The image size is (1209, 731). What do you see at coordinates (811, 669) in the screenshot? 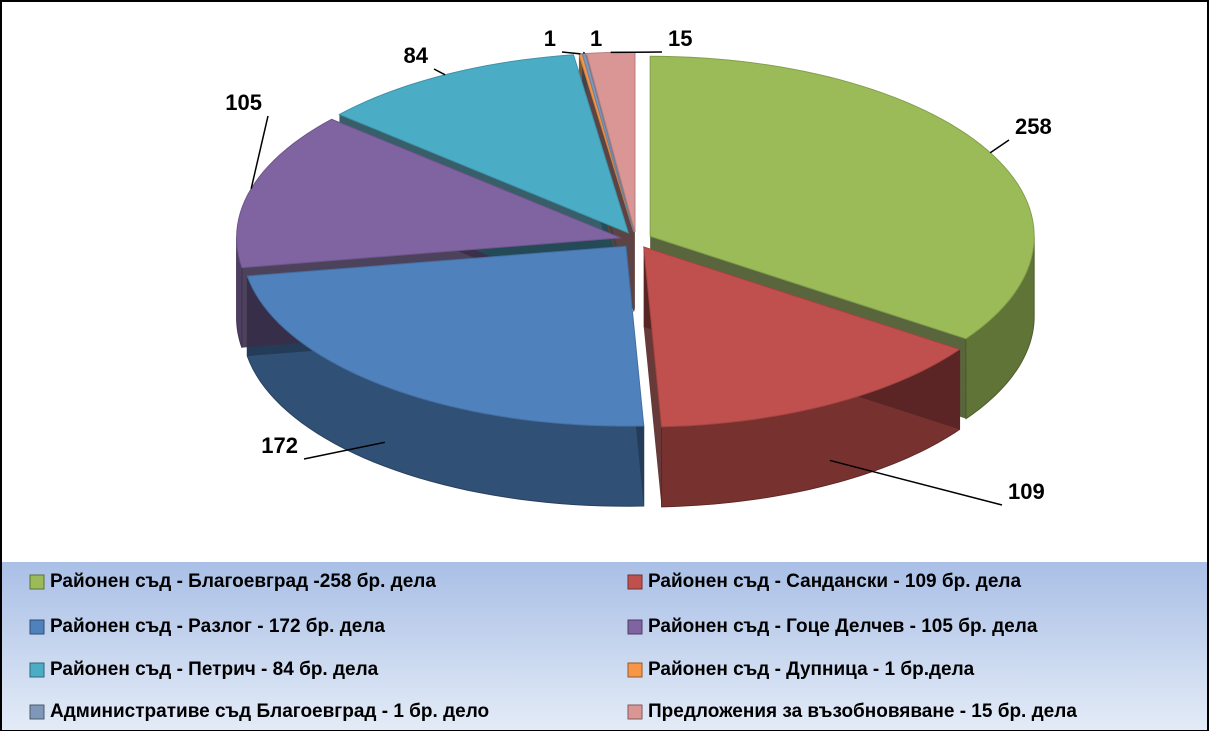
I see `legend-label: Районен съд - Дупница - 1 бр.дела` at bounding box center [811, 669].